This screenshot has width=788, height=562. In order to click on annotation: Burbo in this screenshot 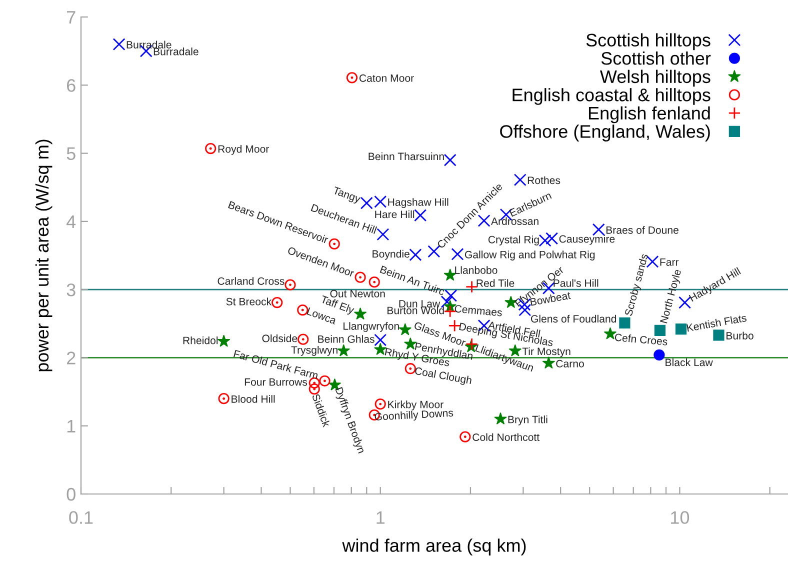, I will do `click(740, 336)`.